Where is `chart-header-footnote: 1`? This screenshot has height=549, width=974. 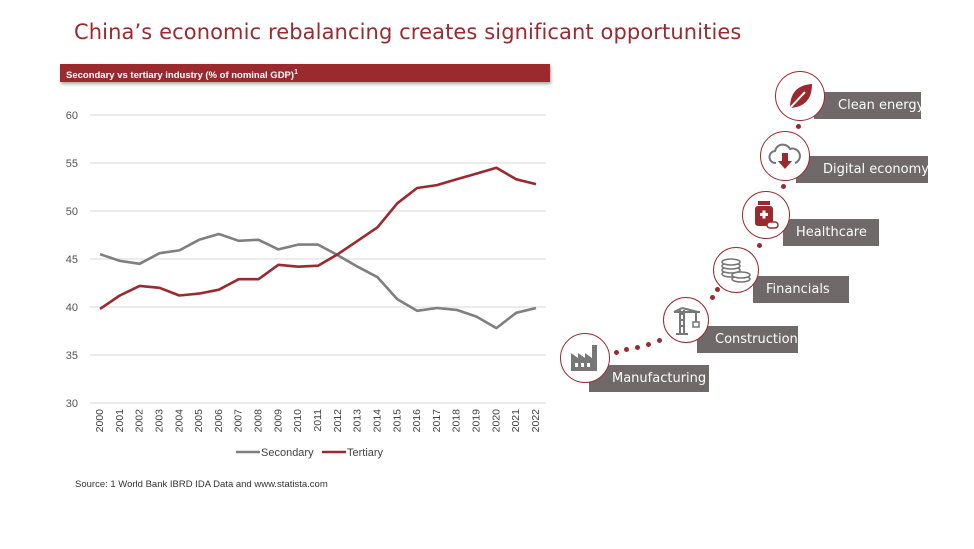 chart-header-footnote: 1 is located at coordinates (296, 72).